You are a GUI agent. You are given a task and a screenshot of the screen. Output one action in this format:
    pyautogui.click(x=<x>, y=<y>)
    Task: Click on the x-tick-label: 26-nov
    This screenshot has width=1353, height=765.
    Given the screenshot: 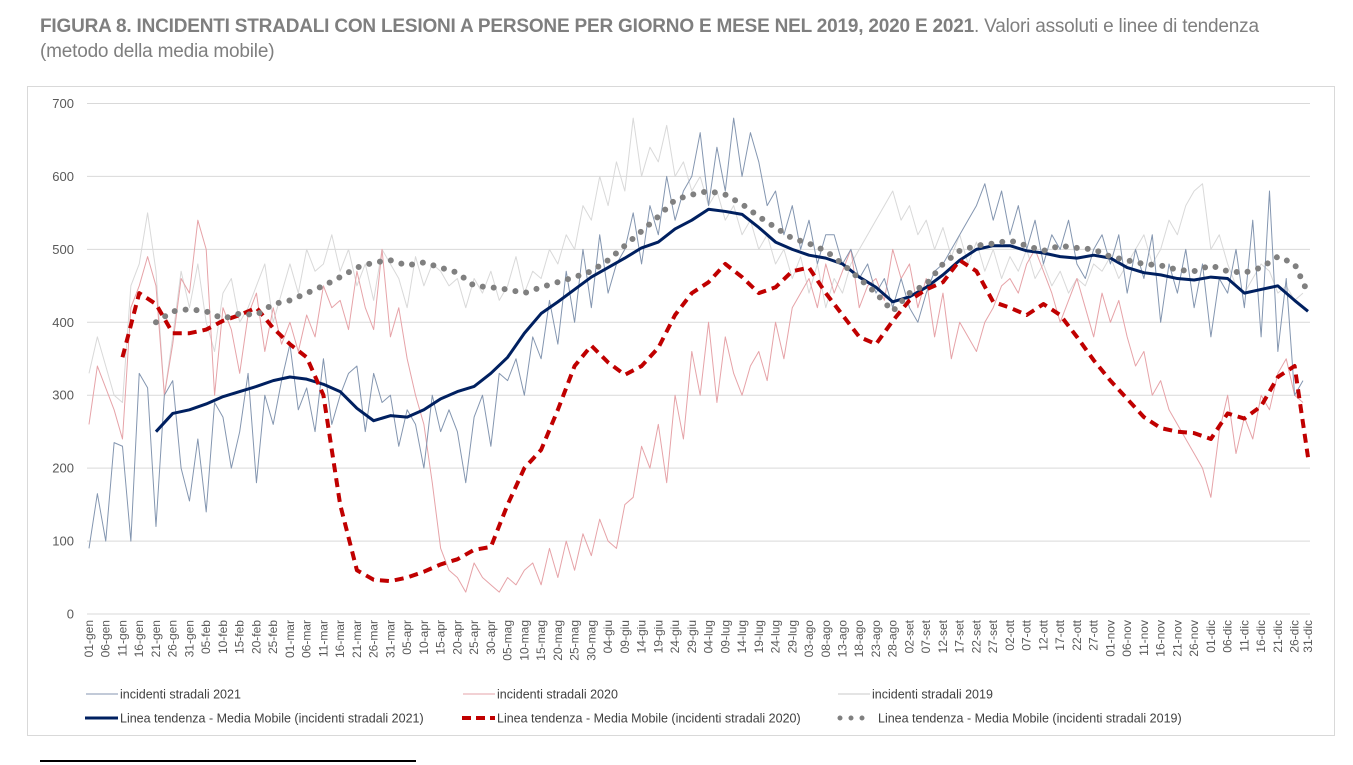 What is the action you would take?
    pyautogui.click(x=1194, y=638)
    